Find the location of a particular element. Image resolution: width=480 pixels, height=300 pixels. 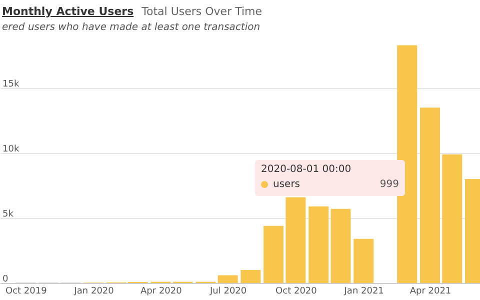

chart-title: Monthly Active Users is located at coordinates (68, 11).